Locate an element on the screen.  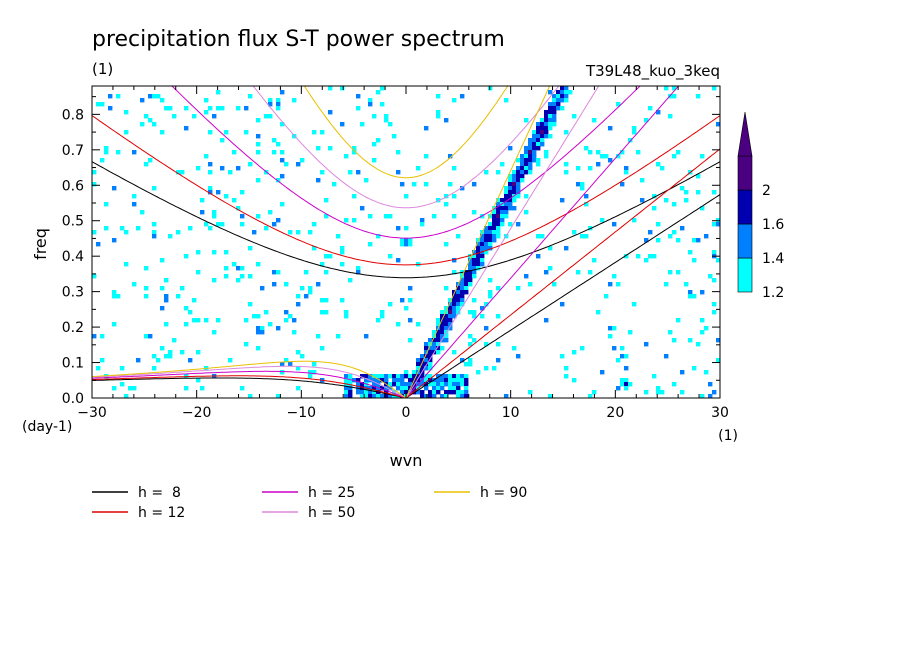
legend-label: h = 25 is located at coordinates (331, 493).